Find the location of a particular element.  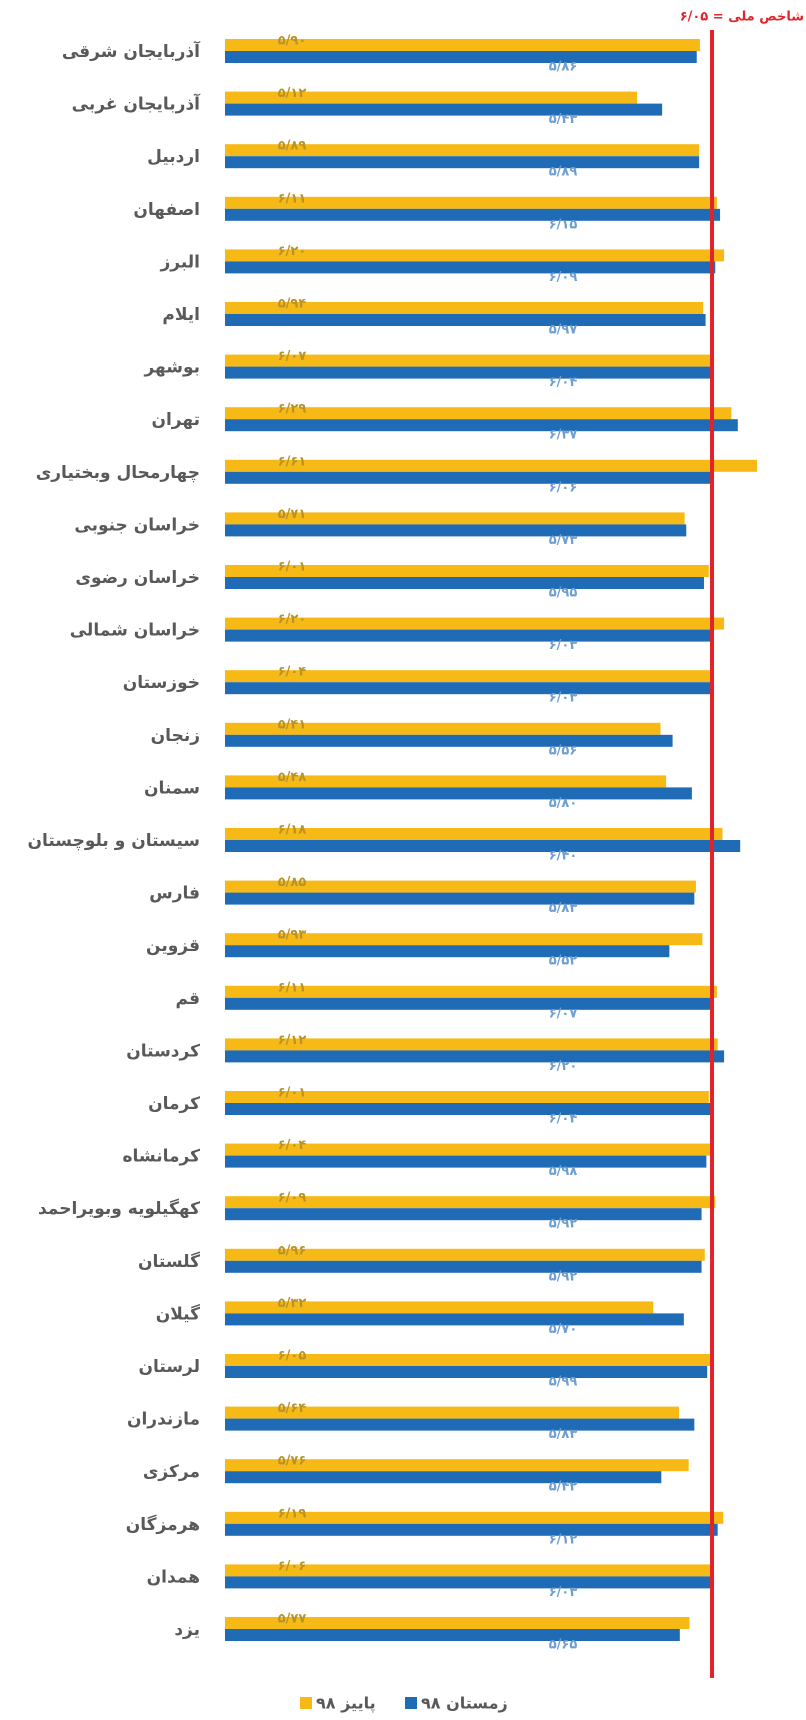

value-label: ۶/۰۹ is located at coordinates (292, 1198).